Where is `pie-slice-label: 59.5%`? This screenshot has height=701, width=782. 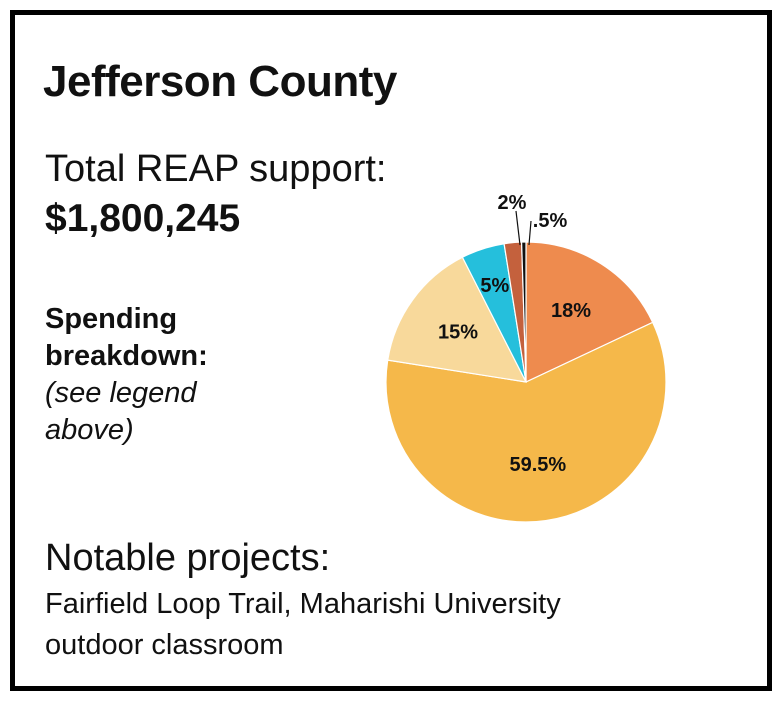 pie-slice-label: 59.5% is located at coordinates (537, 465).